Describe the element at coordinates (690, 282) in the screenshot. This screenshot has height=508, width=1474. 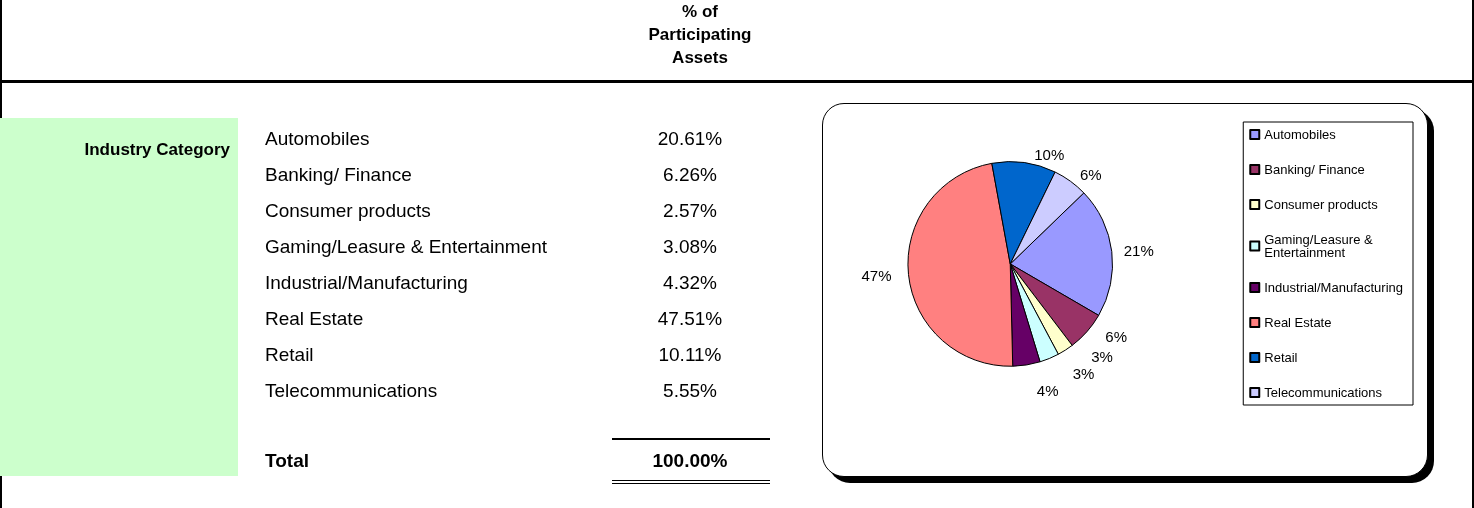
I see `text: 4.32%` at that location.